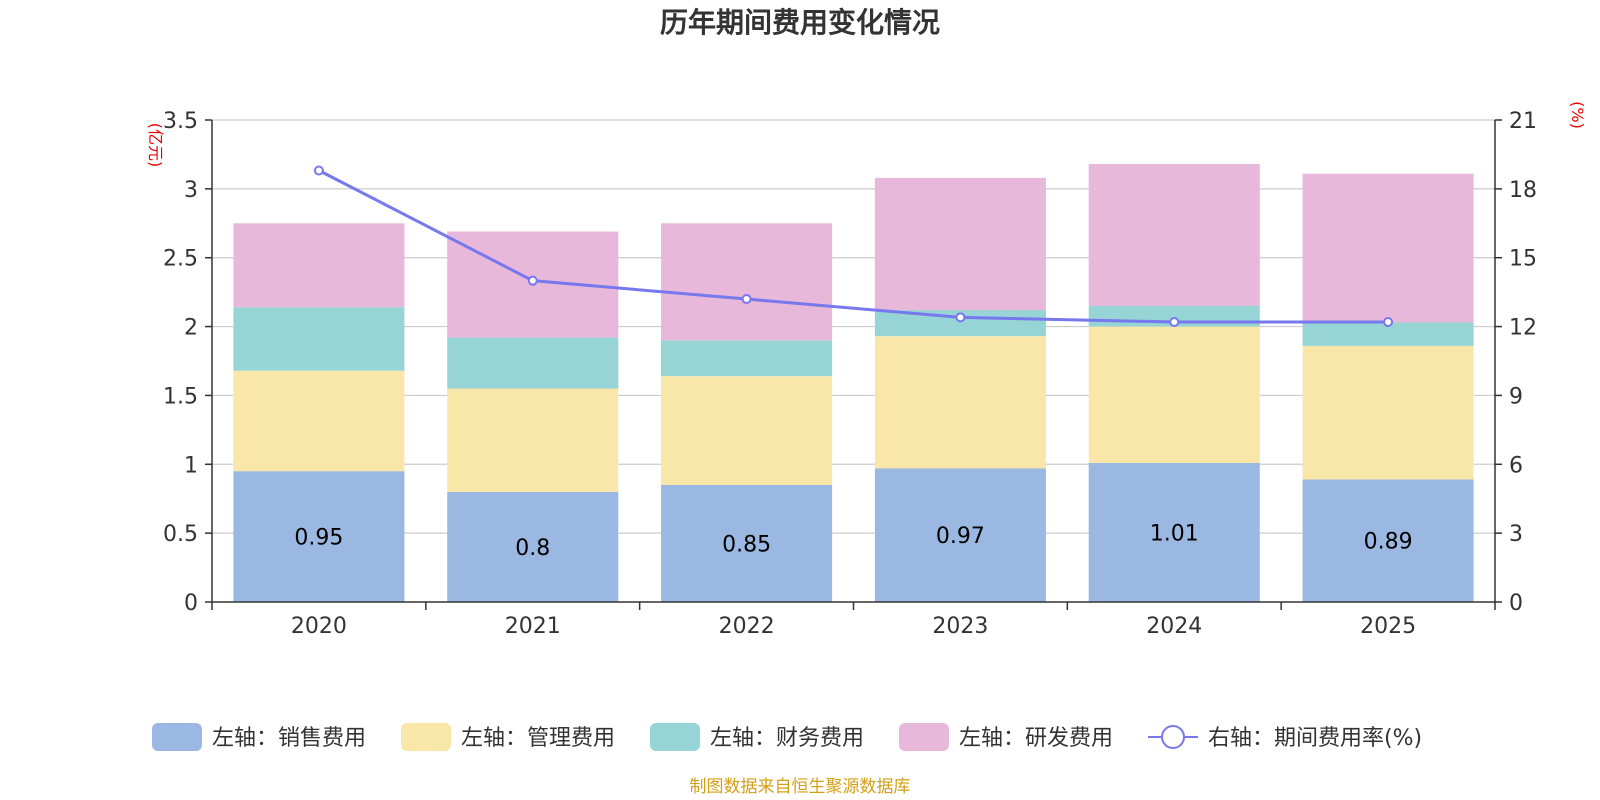 The image size is (1600, 800). What do you see at coordinates (1523, 328) in the screenshot?
I see `right-tick-label: 12` at bounding box center [1523, 328].